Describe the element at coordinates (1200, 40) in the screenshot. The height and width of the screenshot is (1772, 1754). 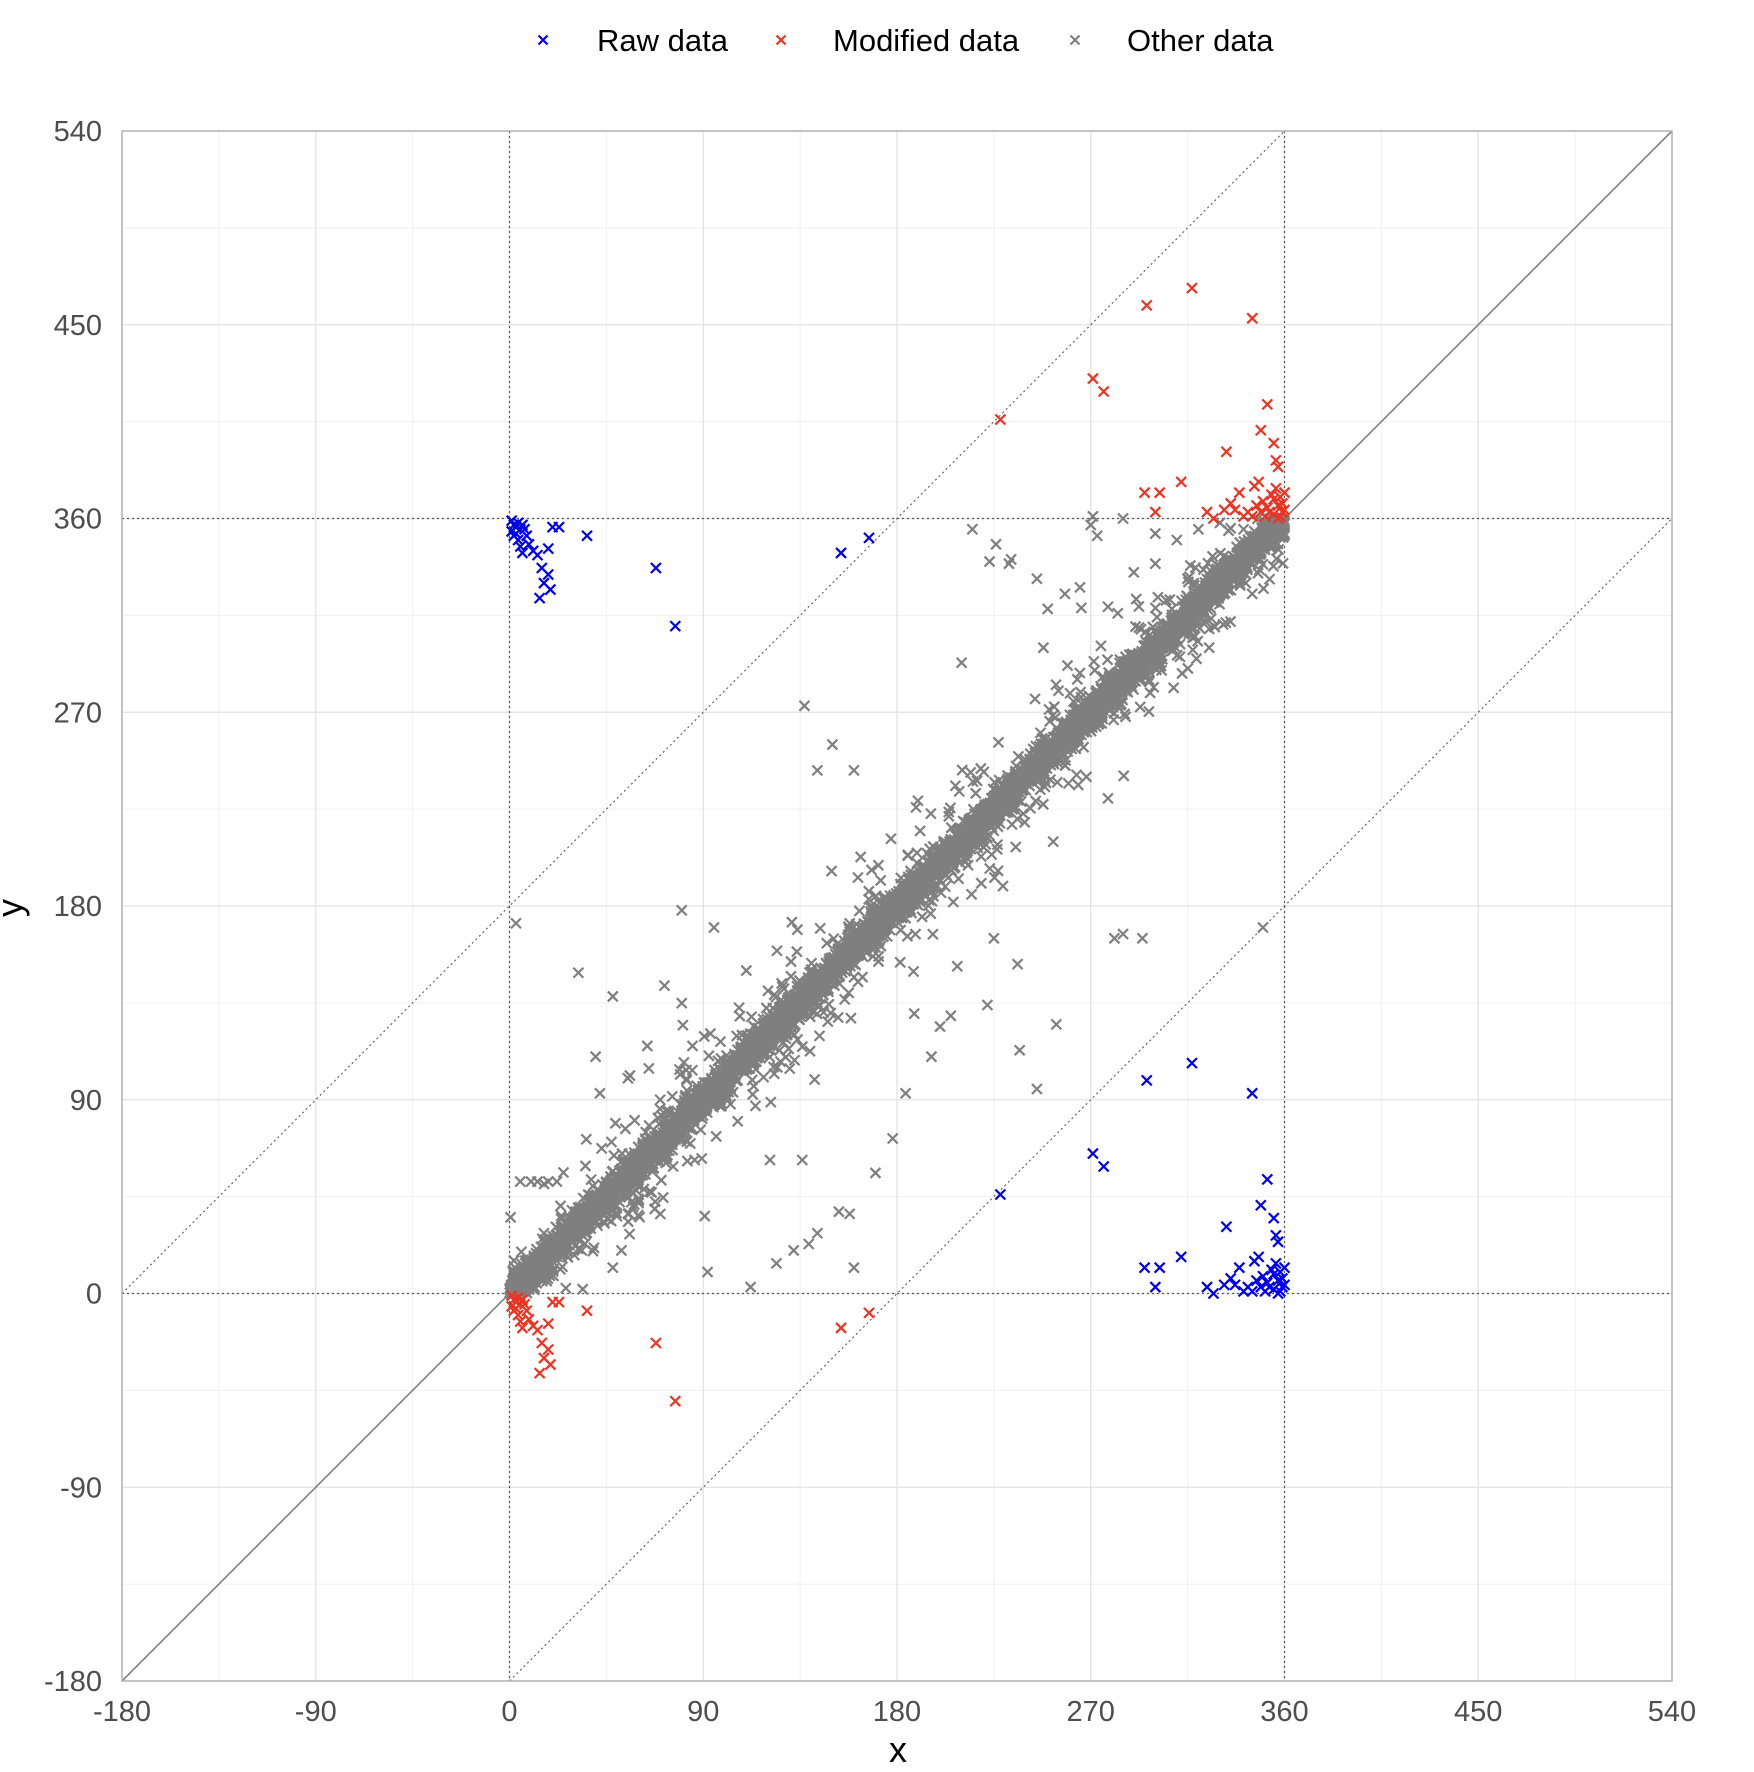
I see `legend-label-other-data: Other data` at that location.